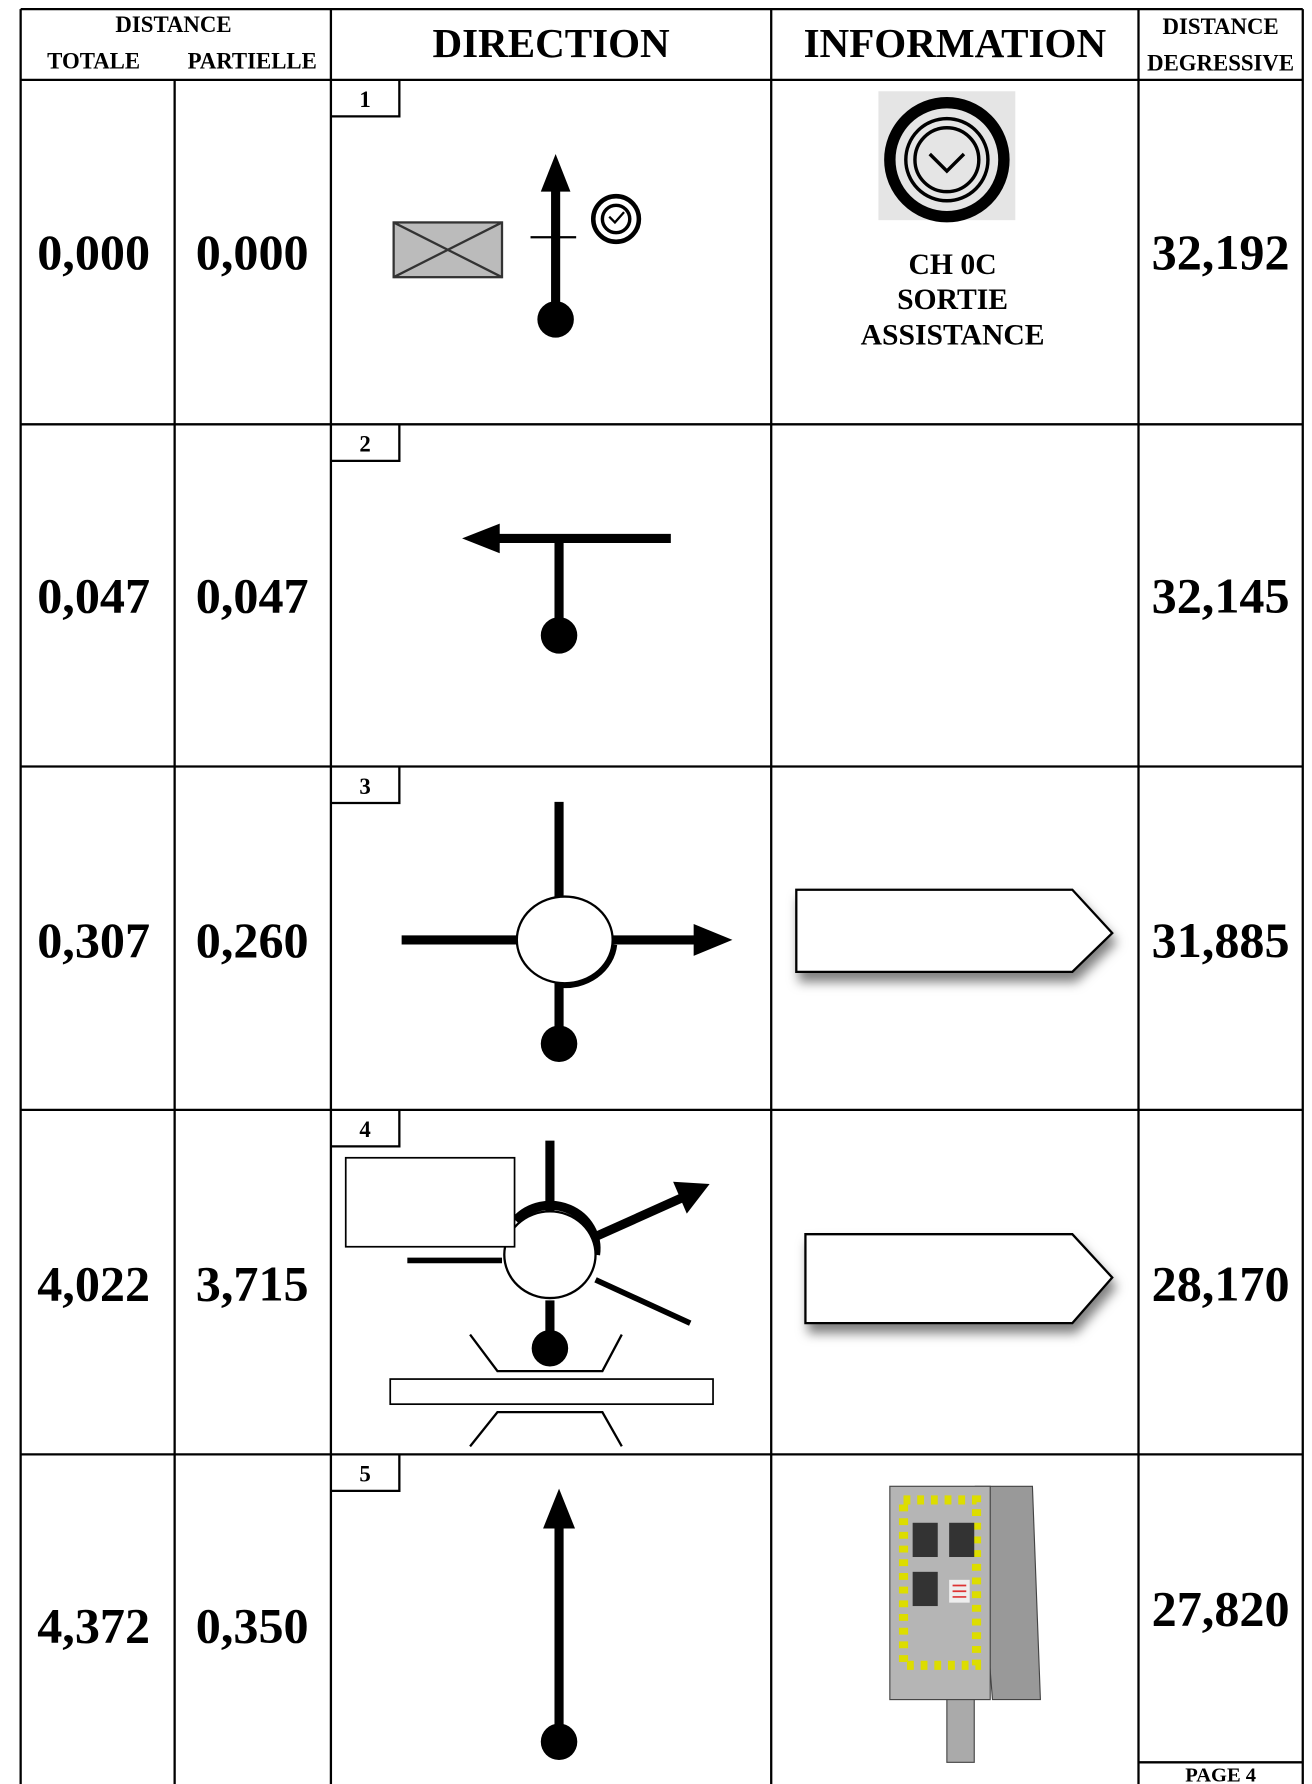 The height and width of the screenshot is (1784, 1312). What do you see at coordinates (1220, 1774) in the screenshot?
I see `page-number: PAGE 4` at bounding box center [1220, 1774].